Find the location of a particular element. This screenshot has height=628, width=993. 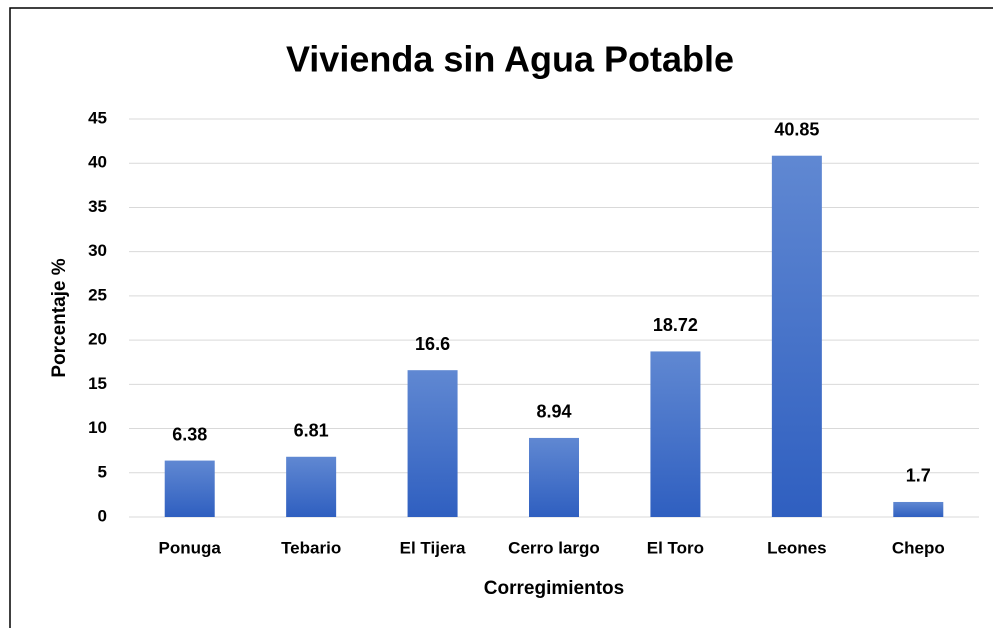

y-tick-label: 45 is located at coordinates (97, 117).